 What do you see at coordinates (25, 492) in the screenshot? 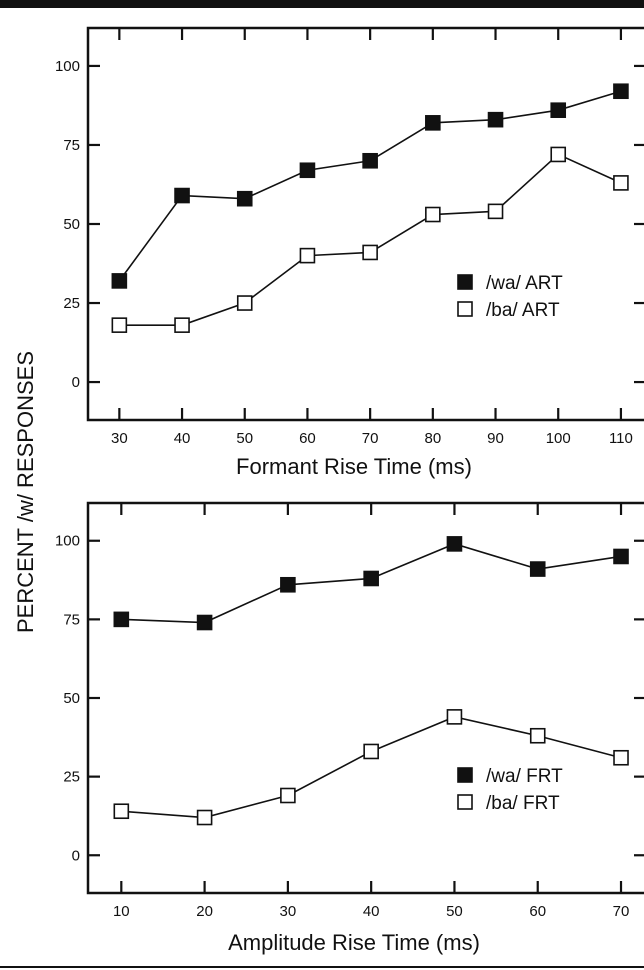
I see `shared-y-axis-label: PERCENT /w/ RESPONSES` at bounding box center [25, 492].